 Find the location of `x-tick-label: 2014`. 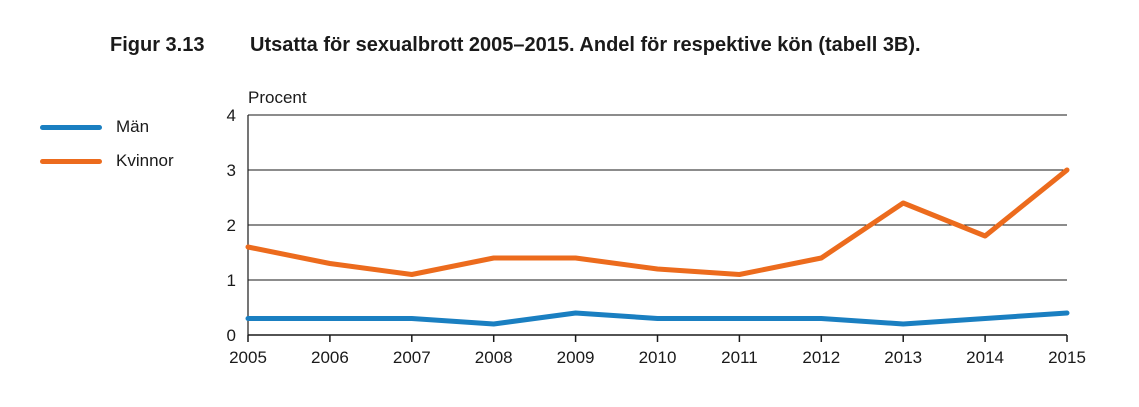

x-tick-label: 2014 is located at coordinates (985, 357).